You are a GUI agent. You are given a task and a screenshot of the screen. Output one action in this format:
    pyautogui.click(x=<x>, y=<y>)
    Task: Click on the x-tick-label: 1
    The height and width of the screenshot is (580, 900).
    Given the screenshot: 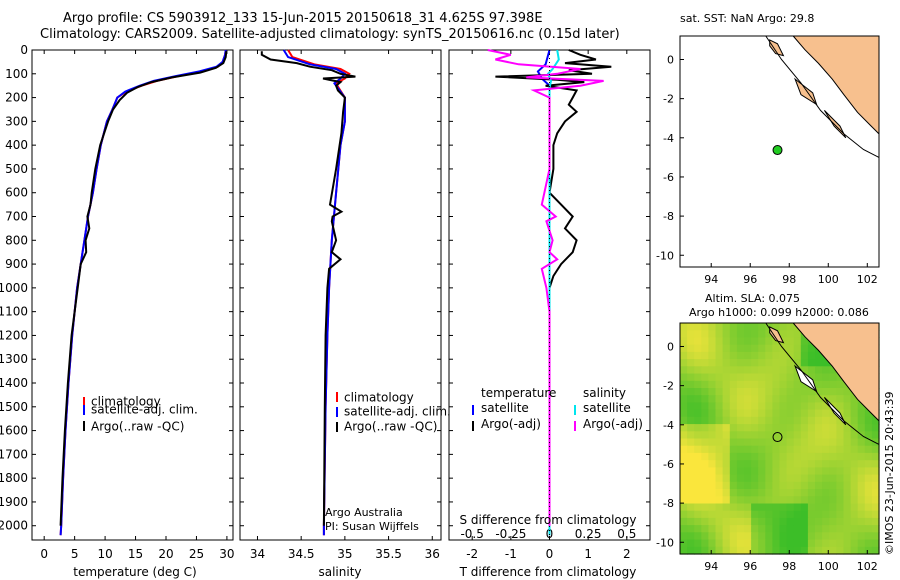 What is the action you would take?
    pyautogui.click(x=588, y=554)
    